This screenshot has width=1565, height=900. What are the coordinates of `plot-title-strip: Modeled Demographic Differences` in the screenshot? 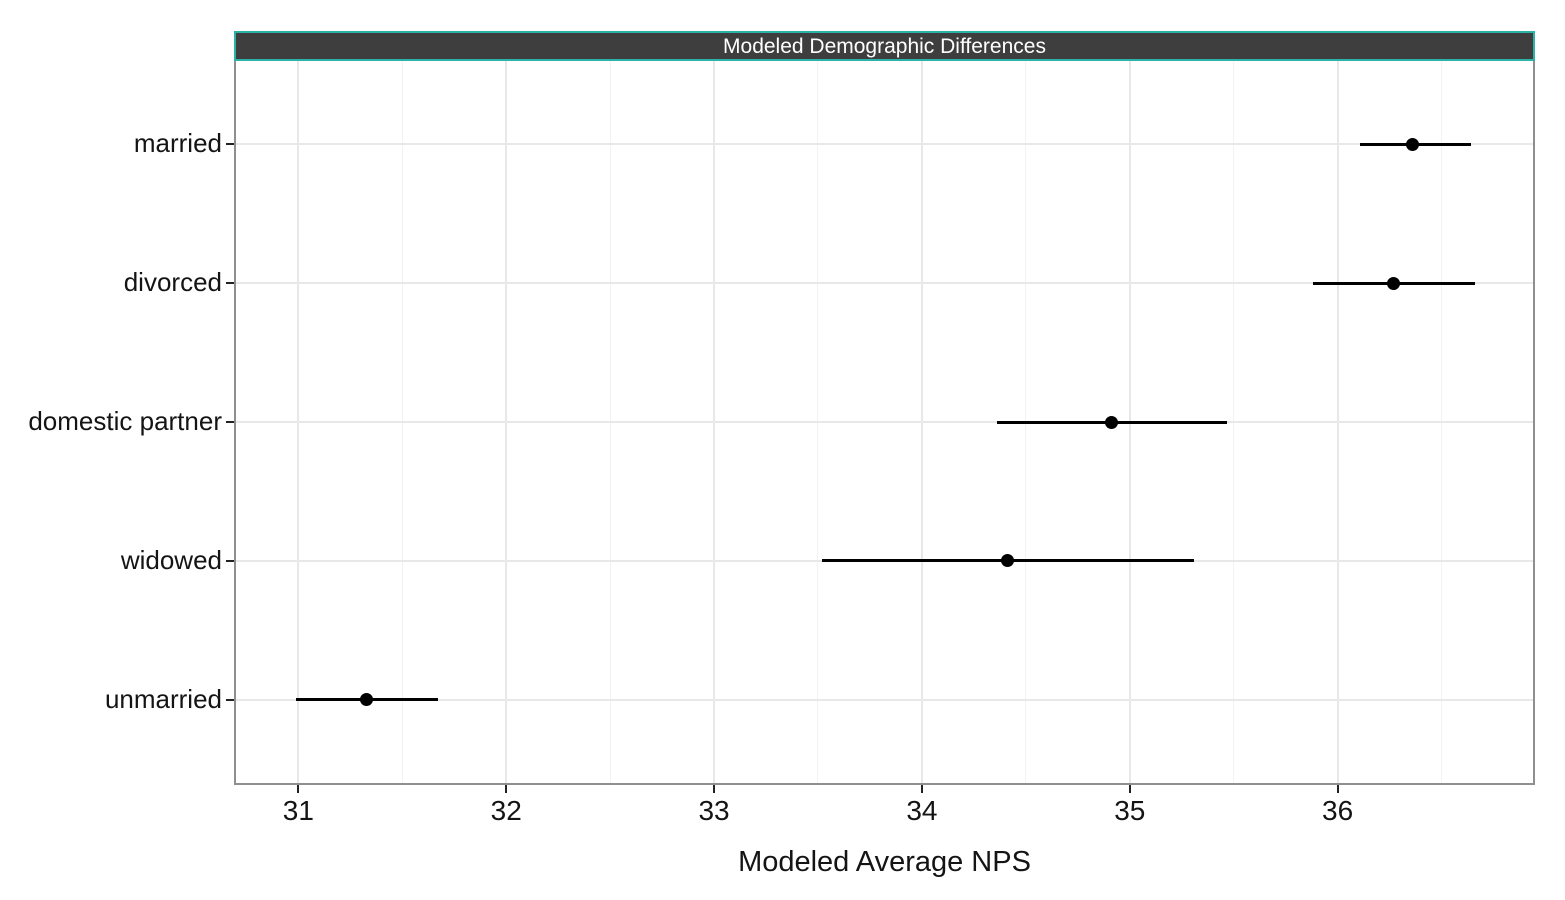 It's located at (884, 46).